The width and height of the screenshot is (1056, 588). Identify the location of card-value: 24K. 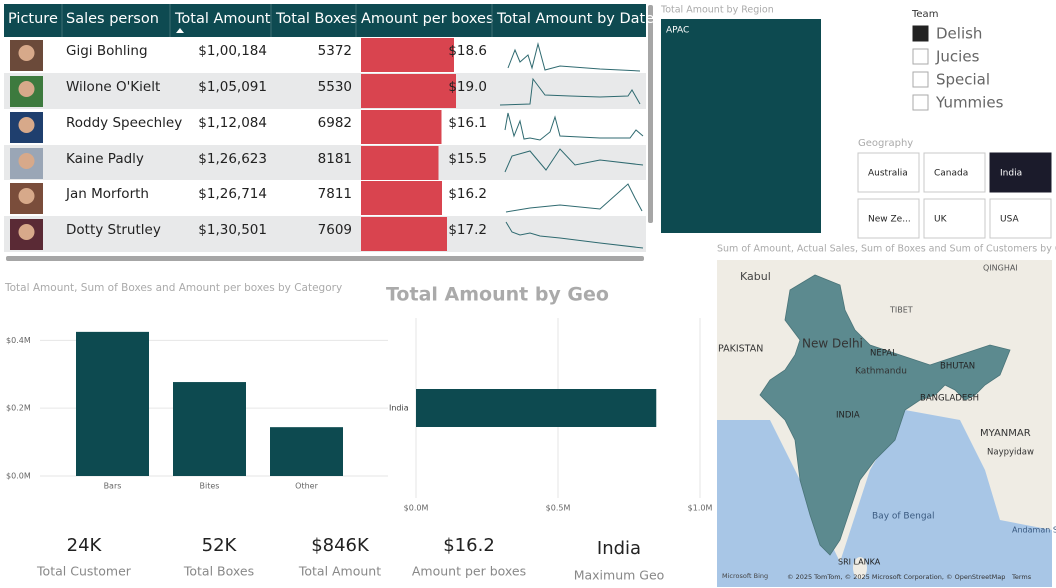
(85, 545).